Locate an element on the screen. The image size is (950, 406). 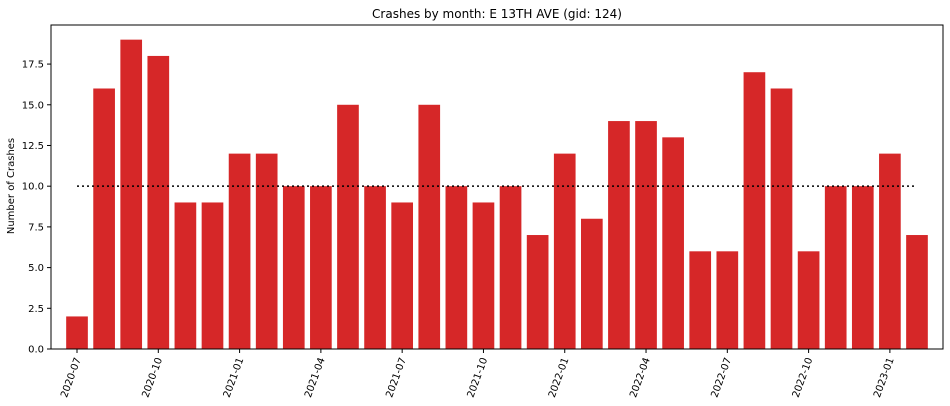
x-tick-label: 2020-10 is located at coordinates (152, 377).